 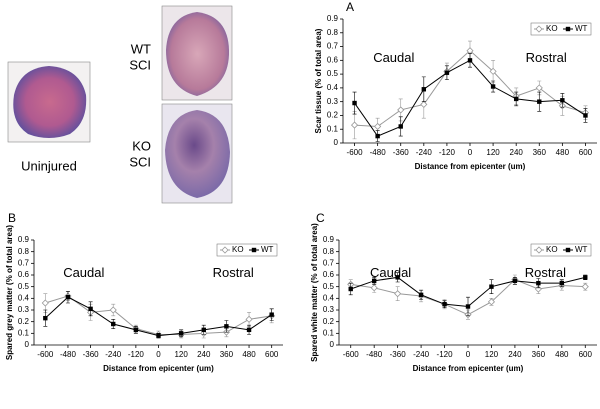 What do you see at coordinates (198, 54) in the screenshot?
I see `wt-section` at bounding box center [198, 54].